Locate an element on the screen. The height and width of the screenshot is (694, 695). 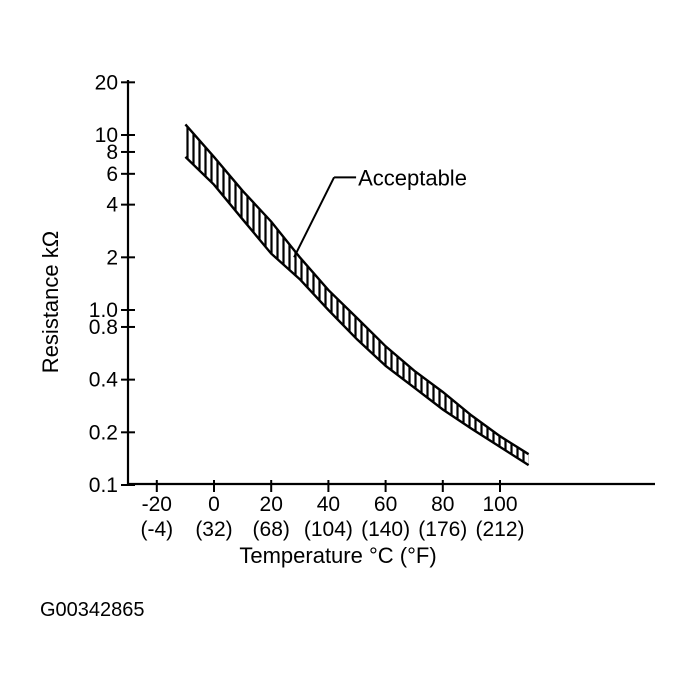
y-tick-label: 2 is located at coordinates (112, 257).